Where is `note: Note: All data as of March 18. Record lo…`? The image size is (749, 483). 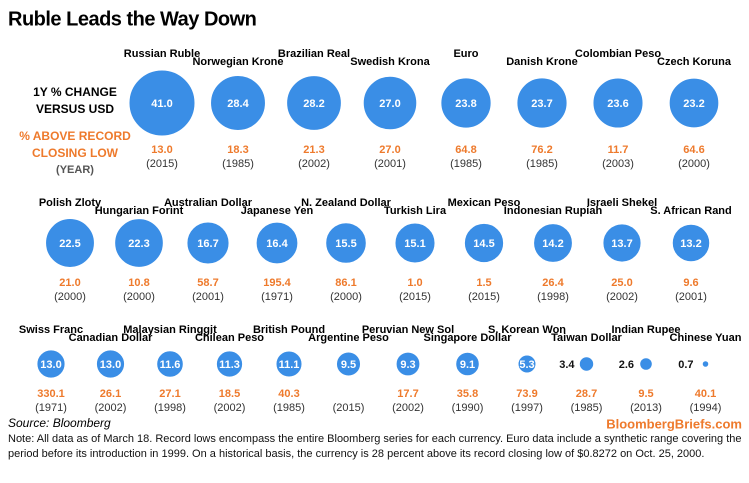
note: Note: All data as of March 18. Record lo… is located at coordinates (375, 446).